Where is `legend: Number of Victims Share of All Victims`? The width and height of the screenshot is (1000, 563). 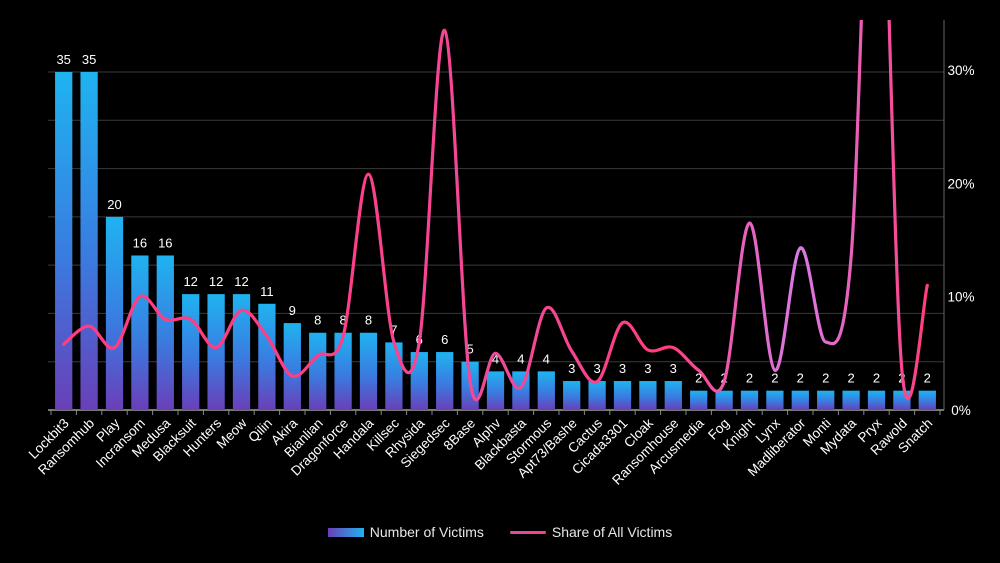
legend: Number of Victims Share of All Victims is located at coordinates (500, 532).